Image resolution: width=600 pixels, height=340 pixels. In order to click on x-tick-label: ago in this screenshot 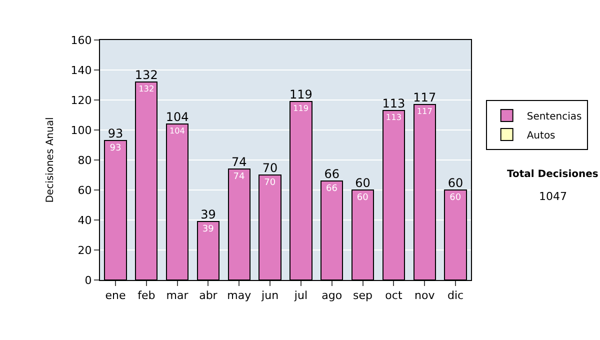, I will do `click(332, 295)`.